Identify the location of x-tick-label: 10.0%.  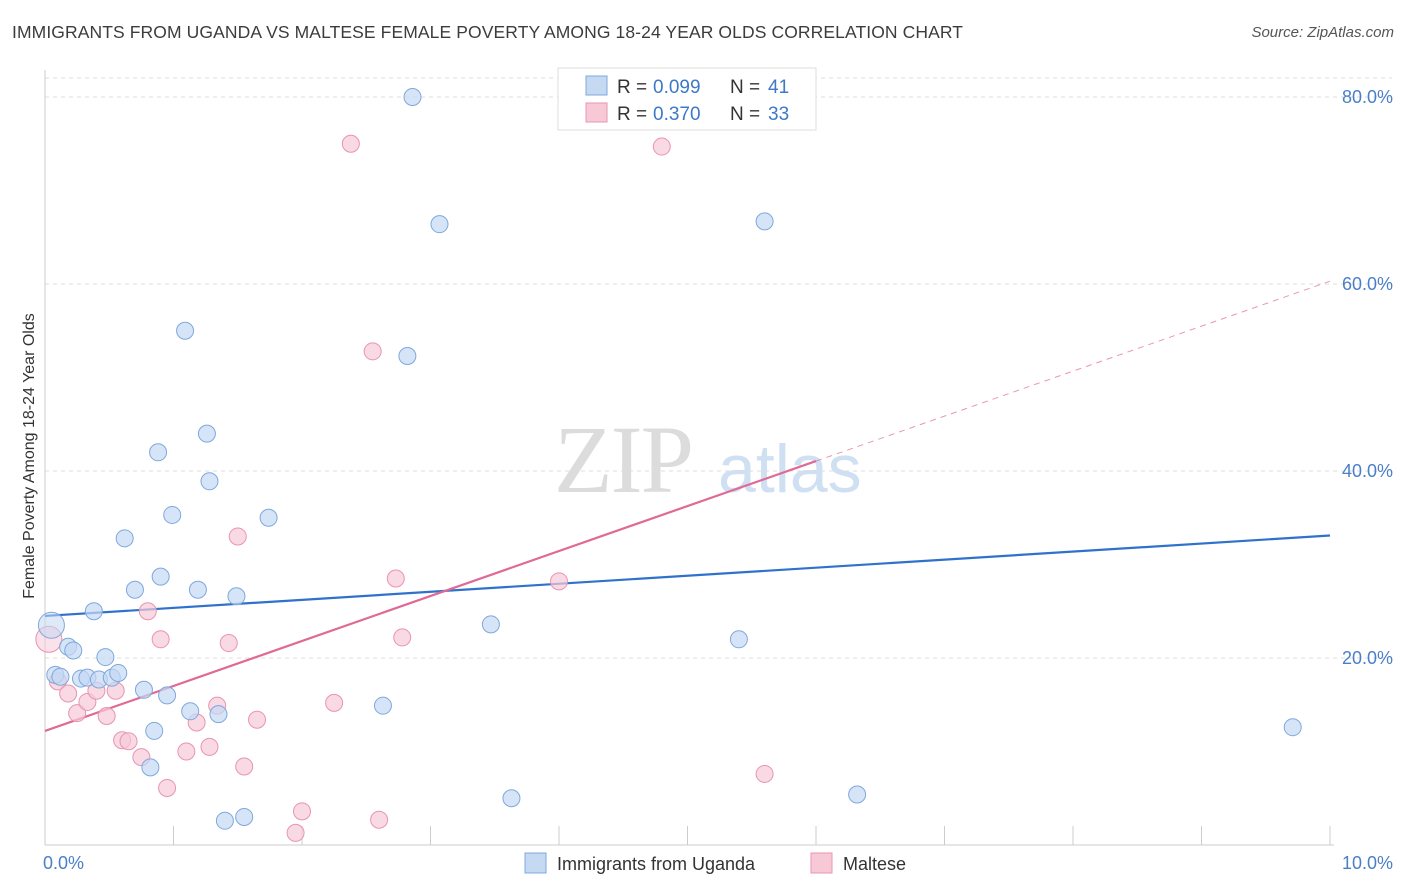
(1367, 863).